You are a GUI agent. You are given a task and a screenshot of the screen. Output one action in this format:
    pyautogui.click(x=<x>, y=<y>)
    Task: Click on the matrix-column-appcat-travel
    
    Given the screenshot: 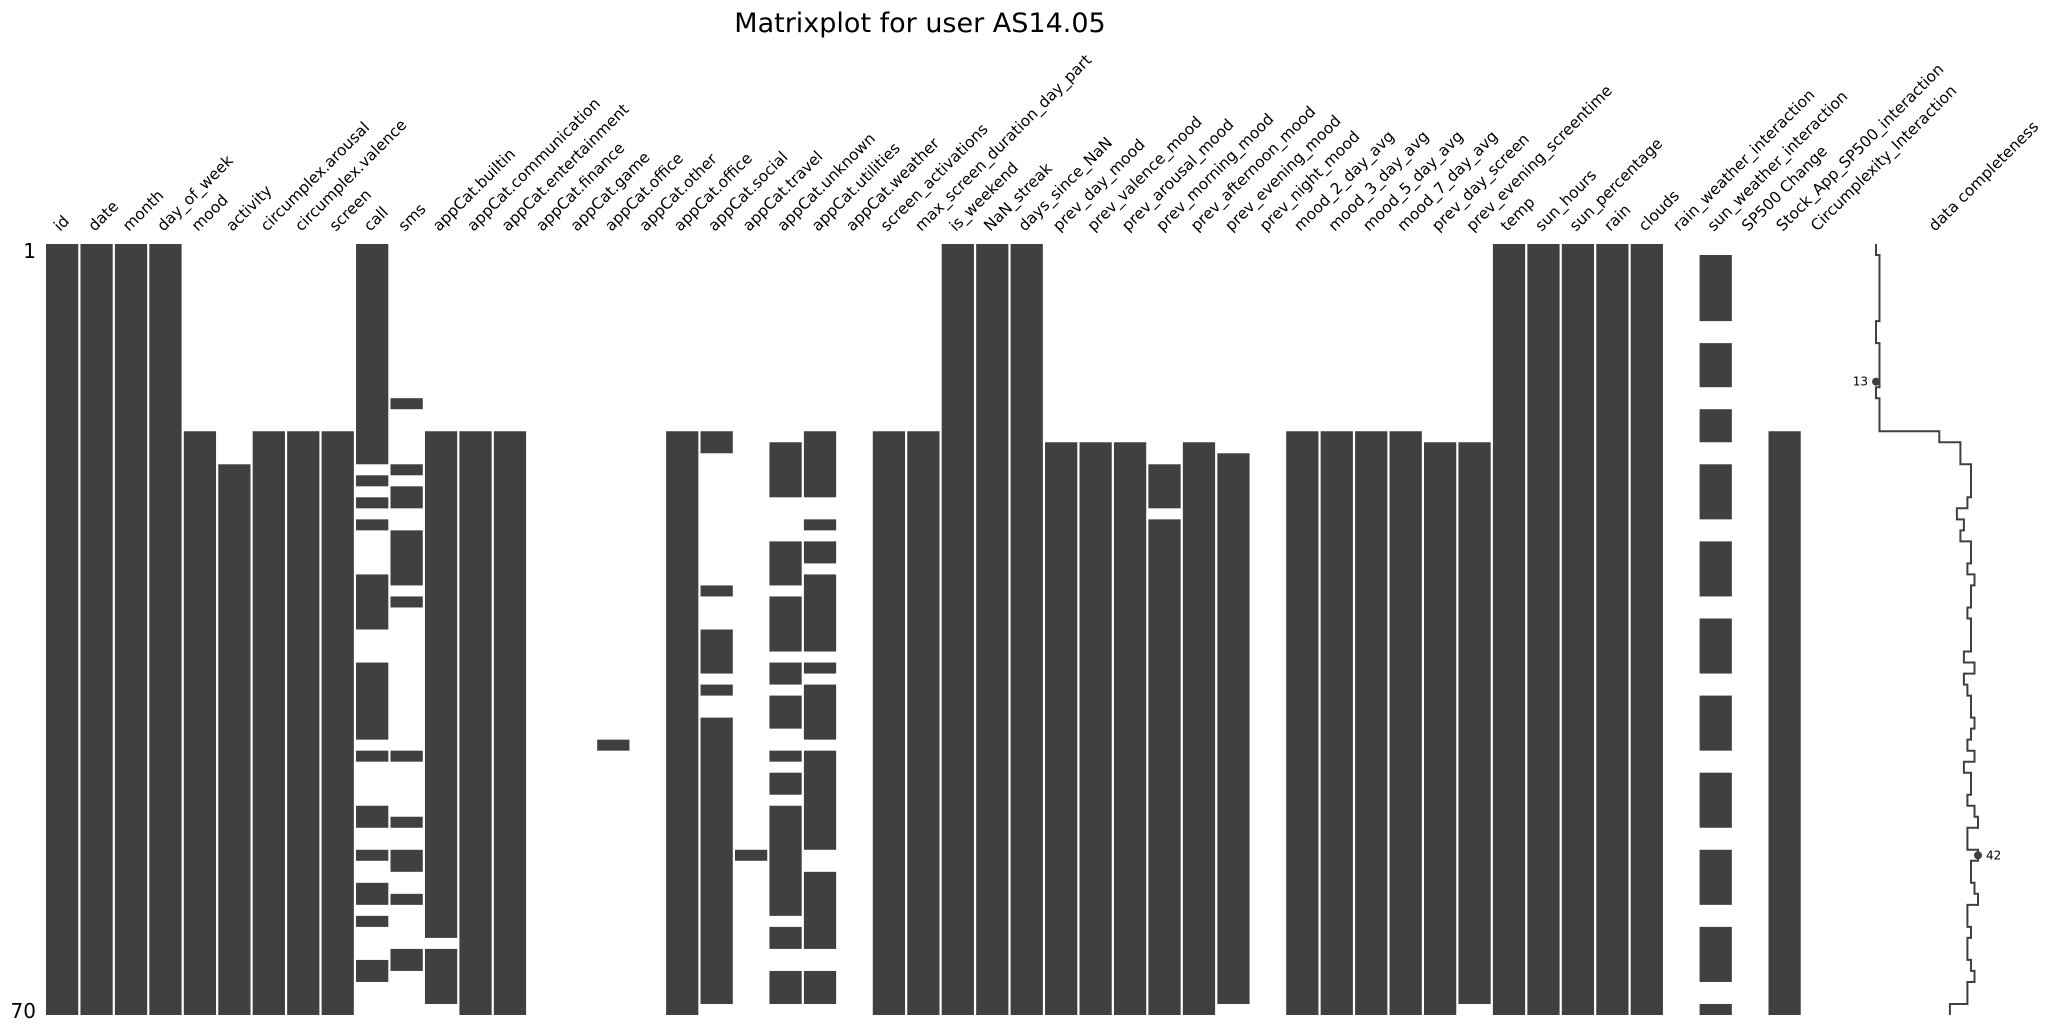 What is the action you would take?
    pyautogui.click(x=751, y=855)
    